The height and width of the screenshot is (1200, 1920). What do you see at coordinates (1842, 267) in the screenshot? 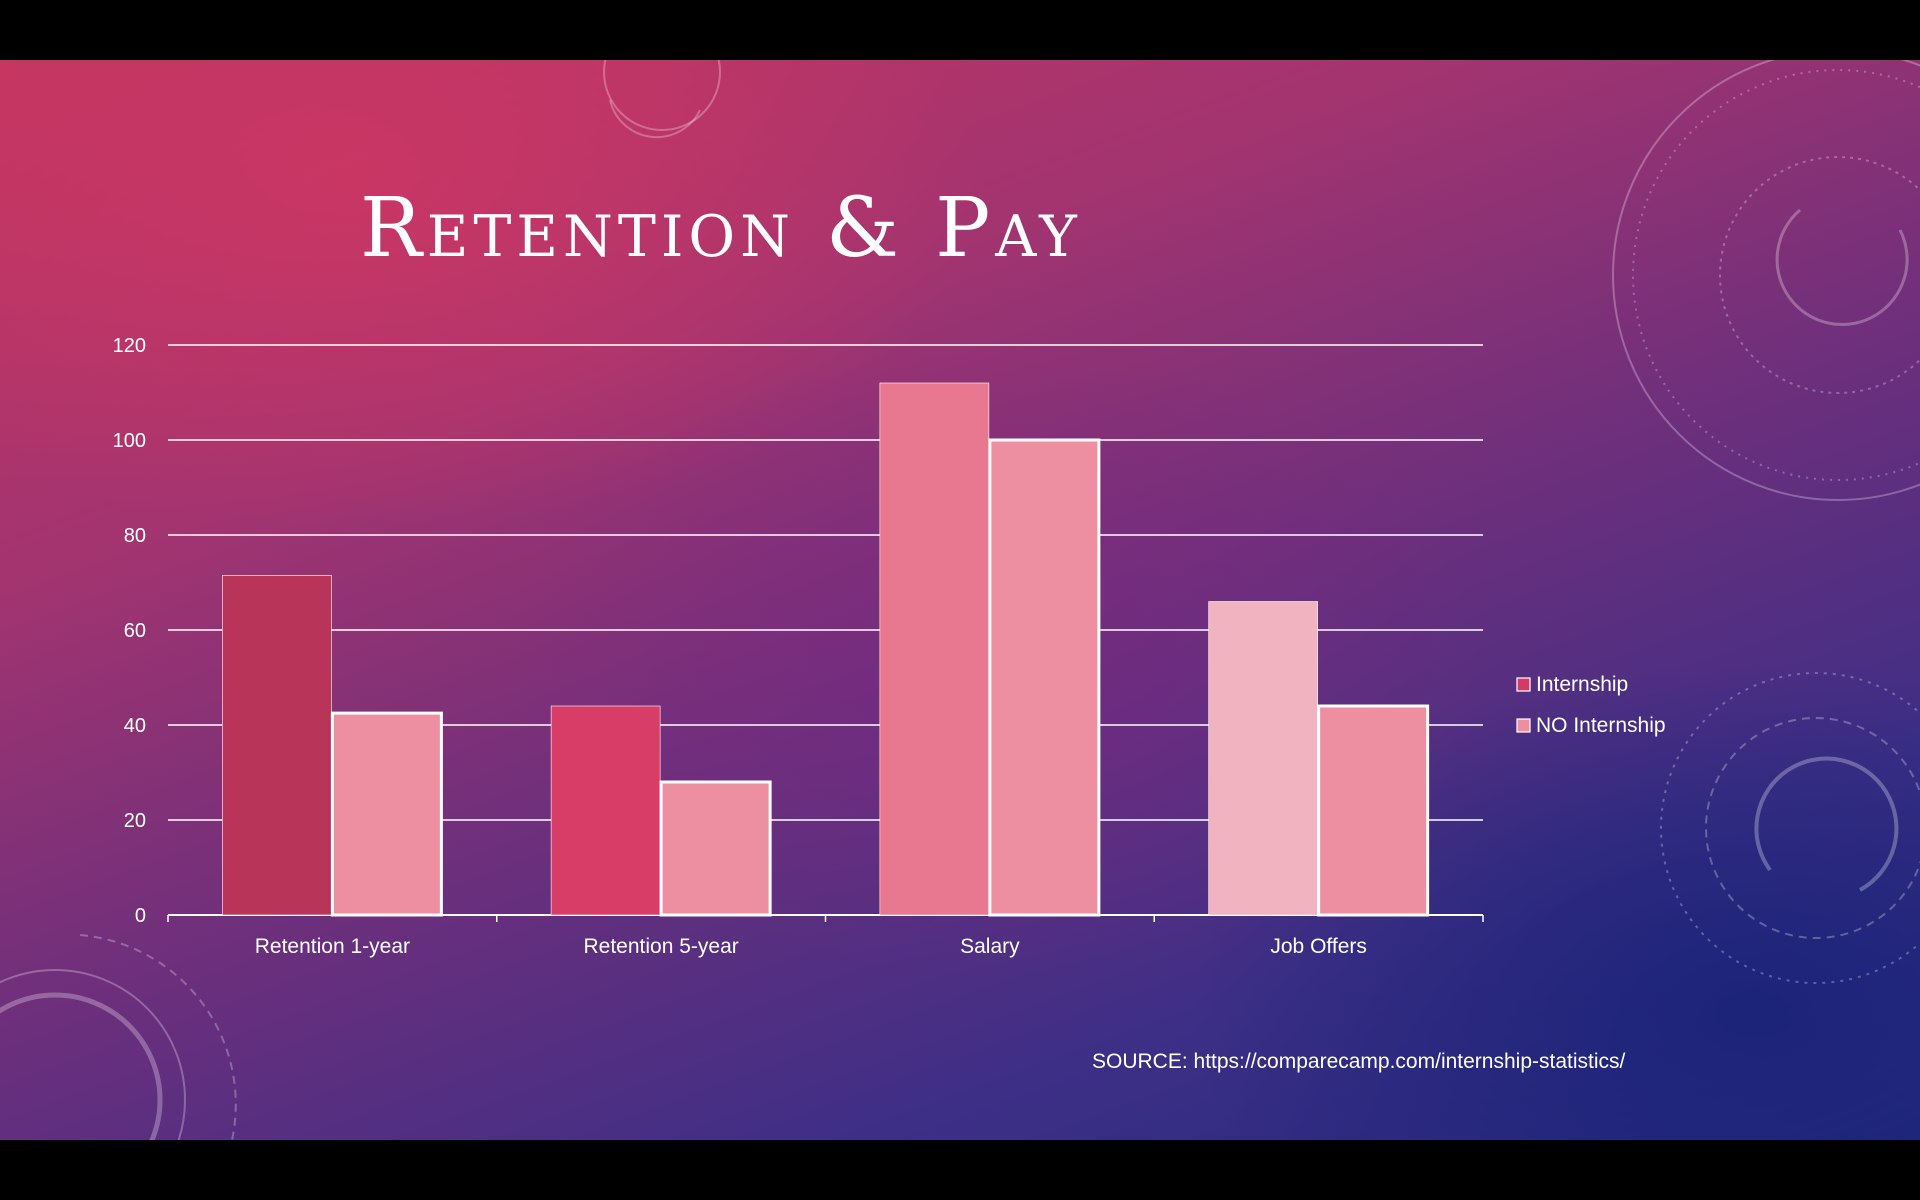
I see `deco-arc-right` at bounding box center [1842, 267].